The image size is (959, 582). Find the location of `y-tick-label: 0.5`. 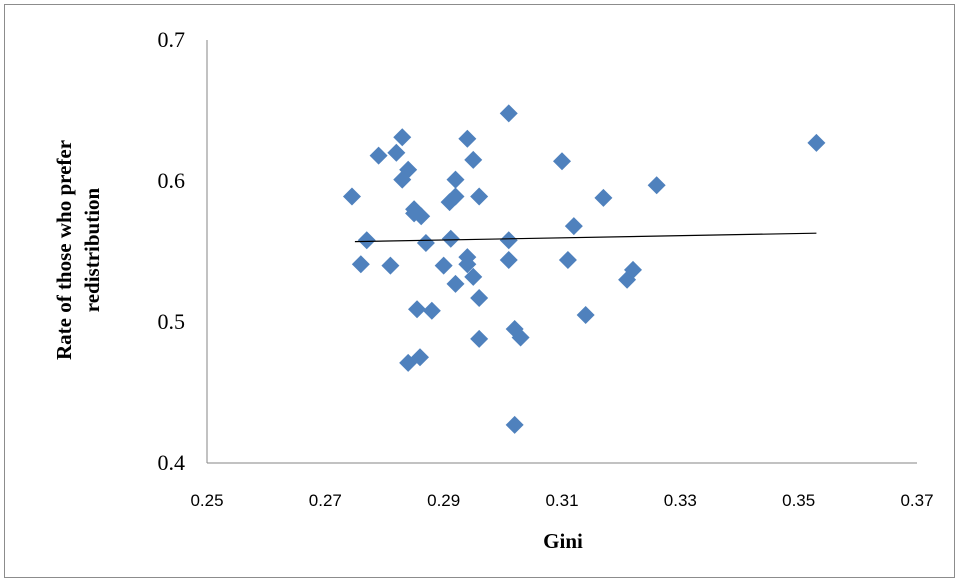

y-tick-label: 0.5 is located at coordinates (172, 321).